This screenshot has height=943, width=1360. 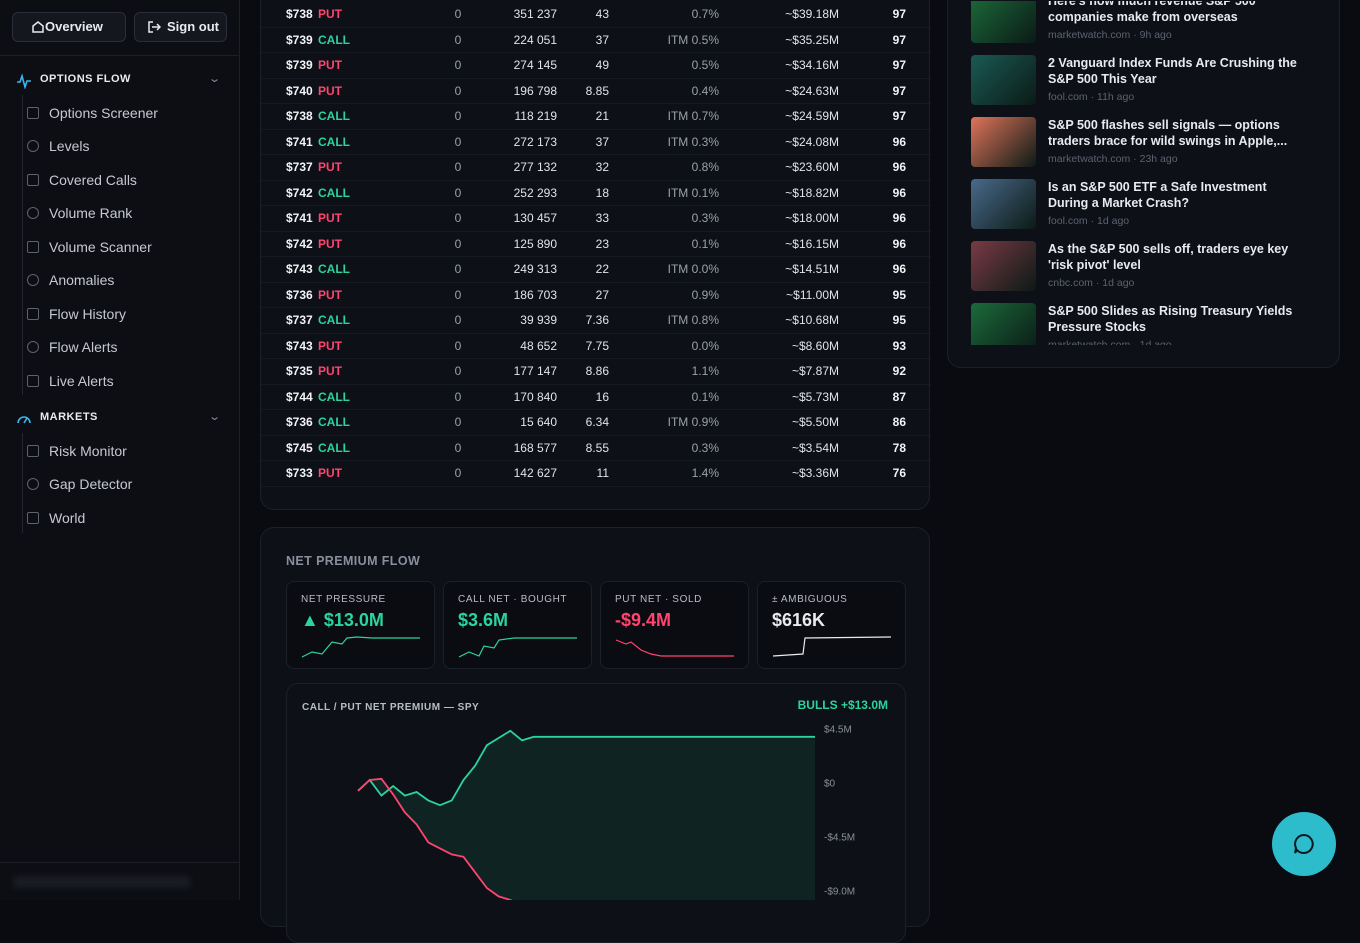 What do you see at coordinates (38, 27) in the screenshot?
I see `home-icon` at bounding box center [38, 27].